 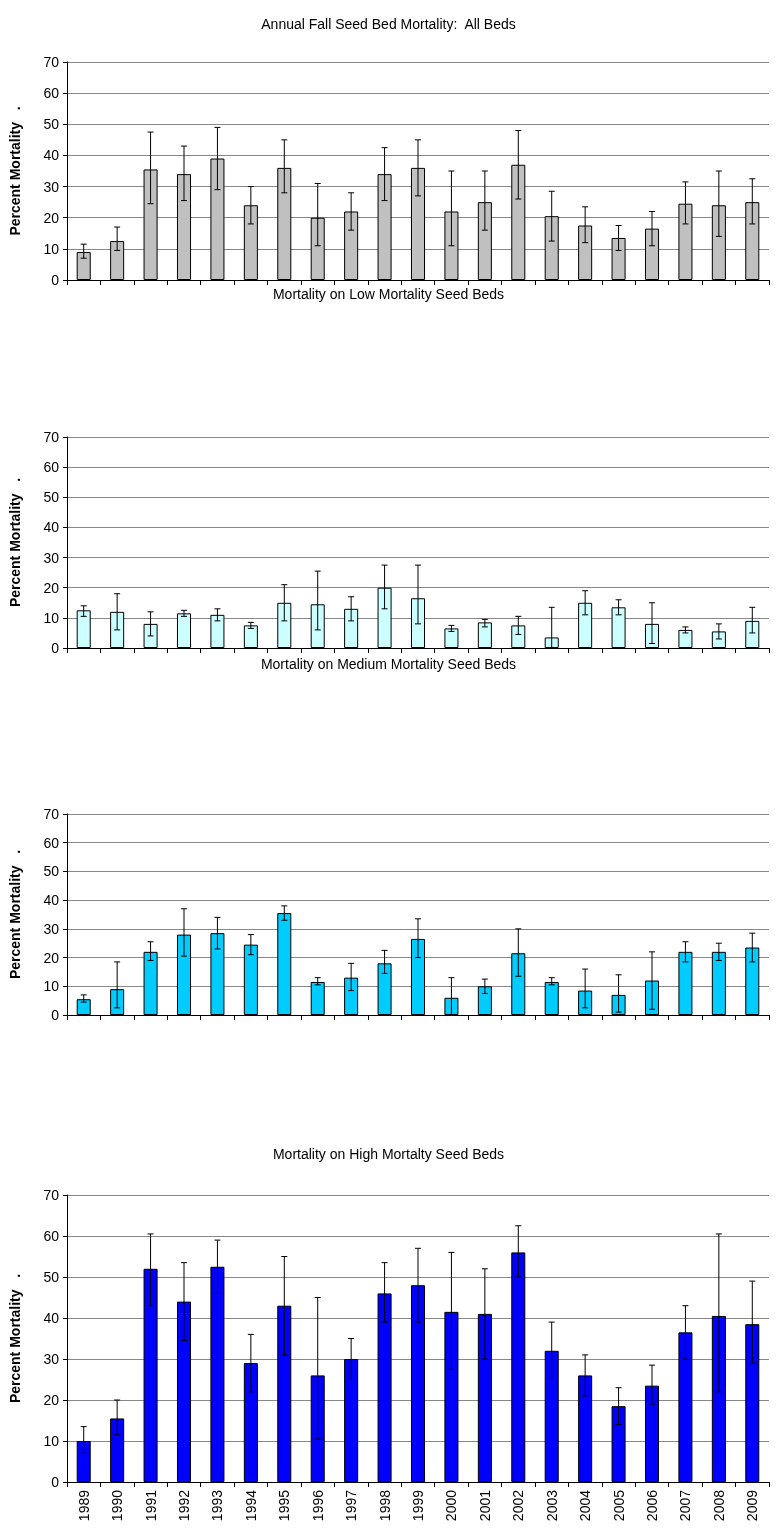 I want to click on chart-title: Mortality on Medium Mortality Seed Beds, so click(x=388, y=664).